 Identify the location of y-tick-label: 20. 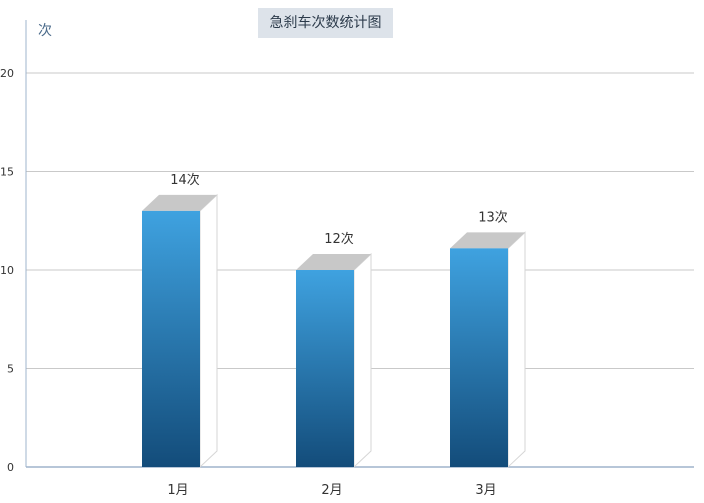
(7, 73).